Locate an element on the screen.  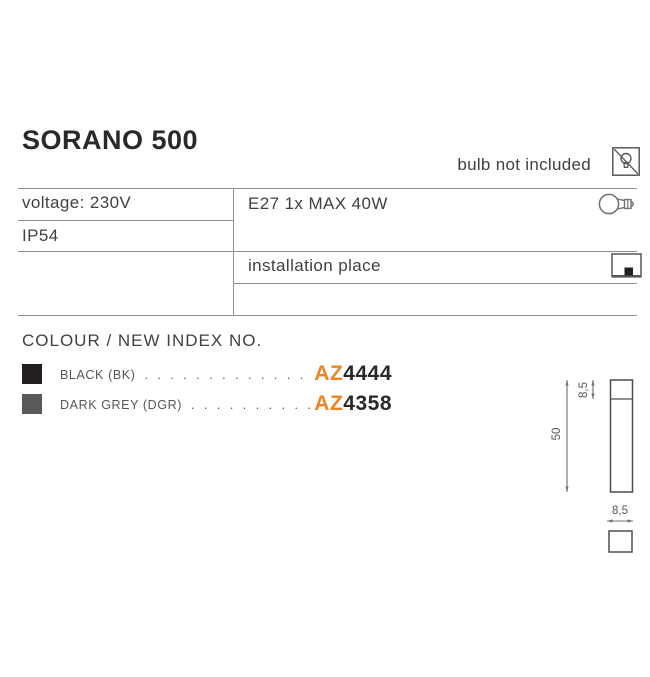
voltage-value: voltage: 230V is located at coordinates (77, 202).